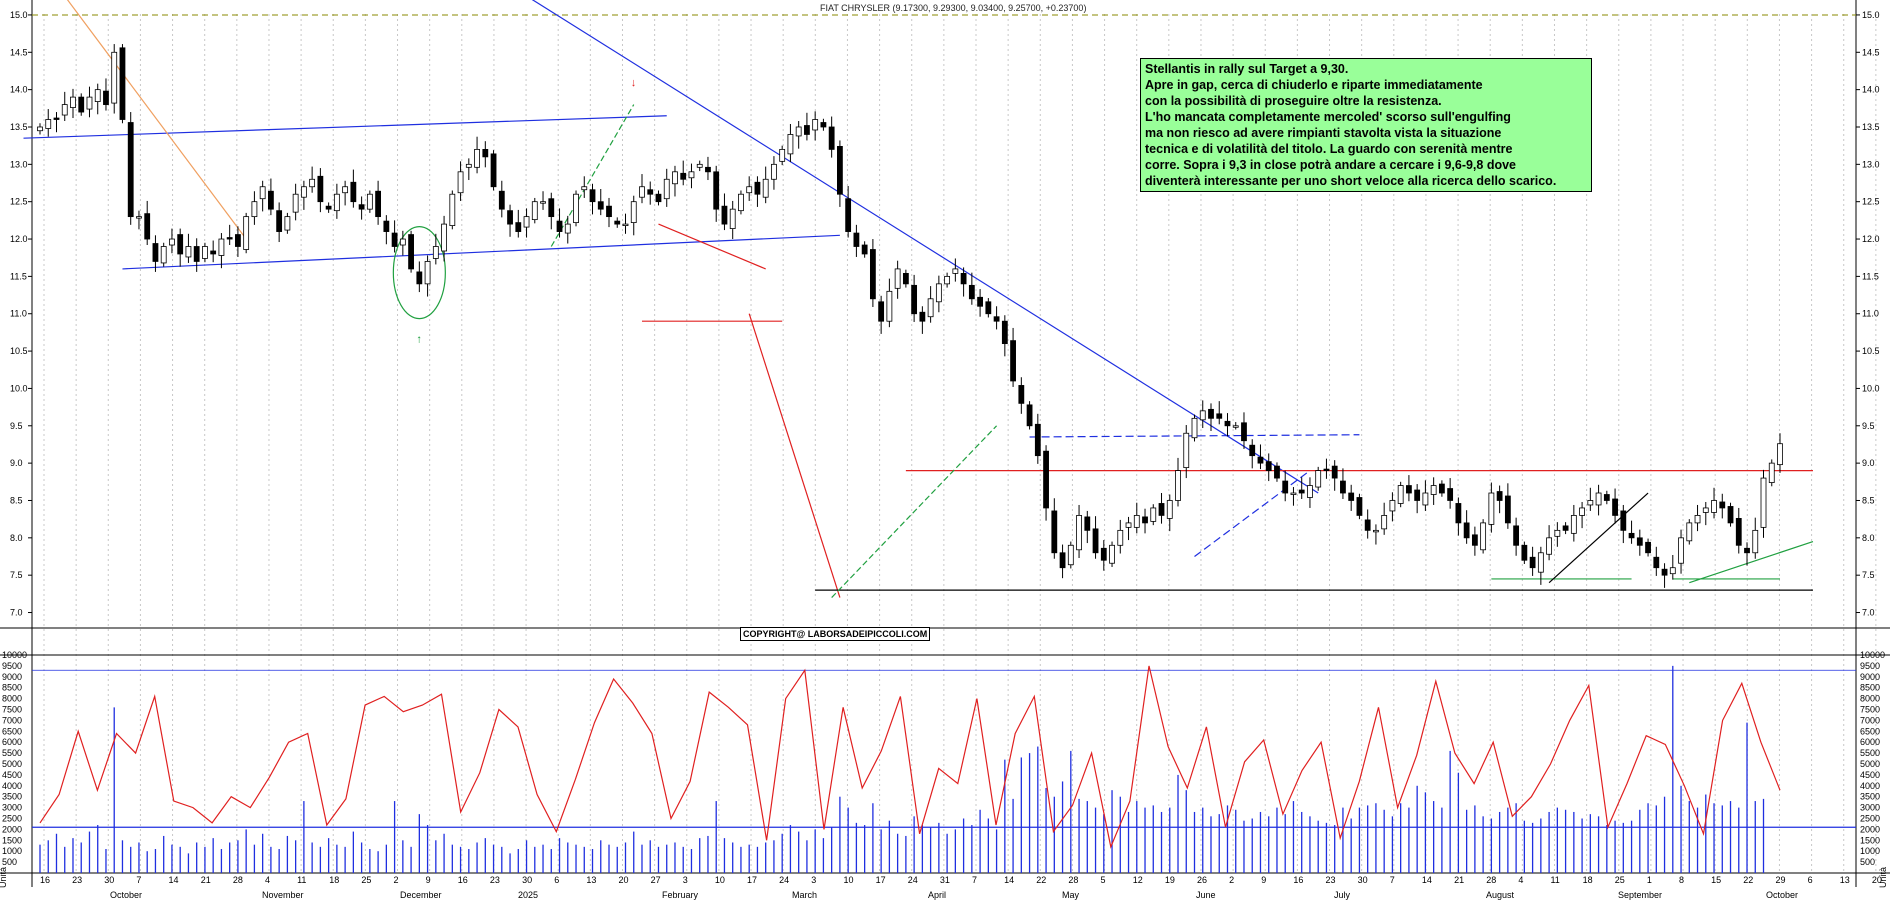  Describe the element at coordinates (1868, 613) in the screenshot. I see `price-tick-label: 7.0` at that location.